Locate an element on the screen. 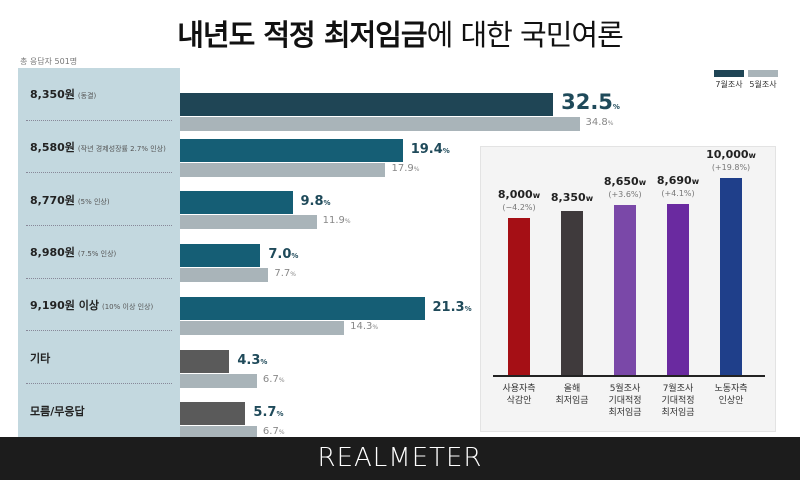  category-note: (7.5% 인상) is located at coordinates (97, 254).